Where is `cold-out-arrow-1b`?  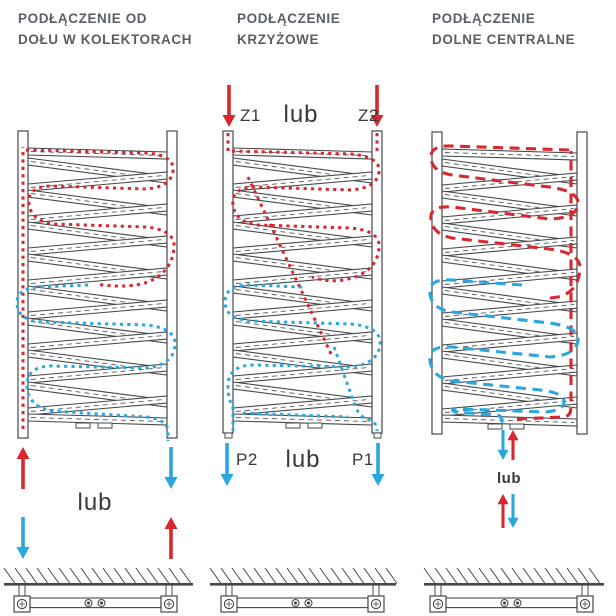 cold-out-arrow-1b is located at coordinates (23, 538).